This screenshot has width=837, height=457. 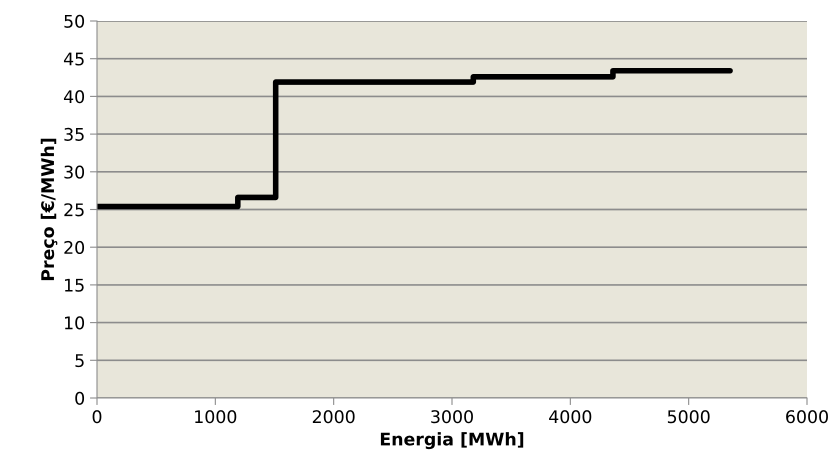 What do you see at coordinates (74, 209) in the screenshot?
I see `y-tick-label: 25` at bounding box center [74, 209].